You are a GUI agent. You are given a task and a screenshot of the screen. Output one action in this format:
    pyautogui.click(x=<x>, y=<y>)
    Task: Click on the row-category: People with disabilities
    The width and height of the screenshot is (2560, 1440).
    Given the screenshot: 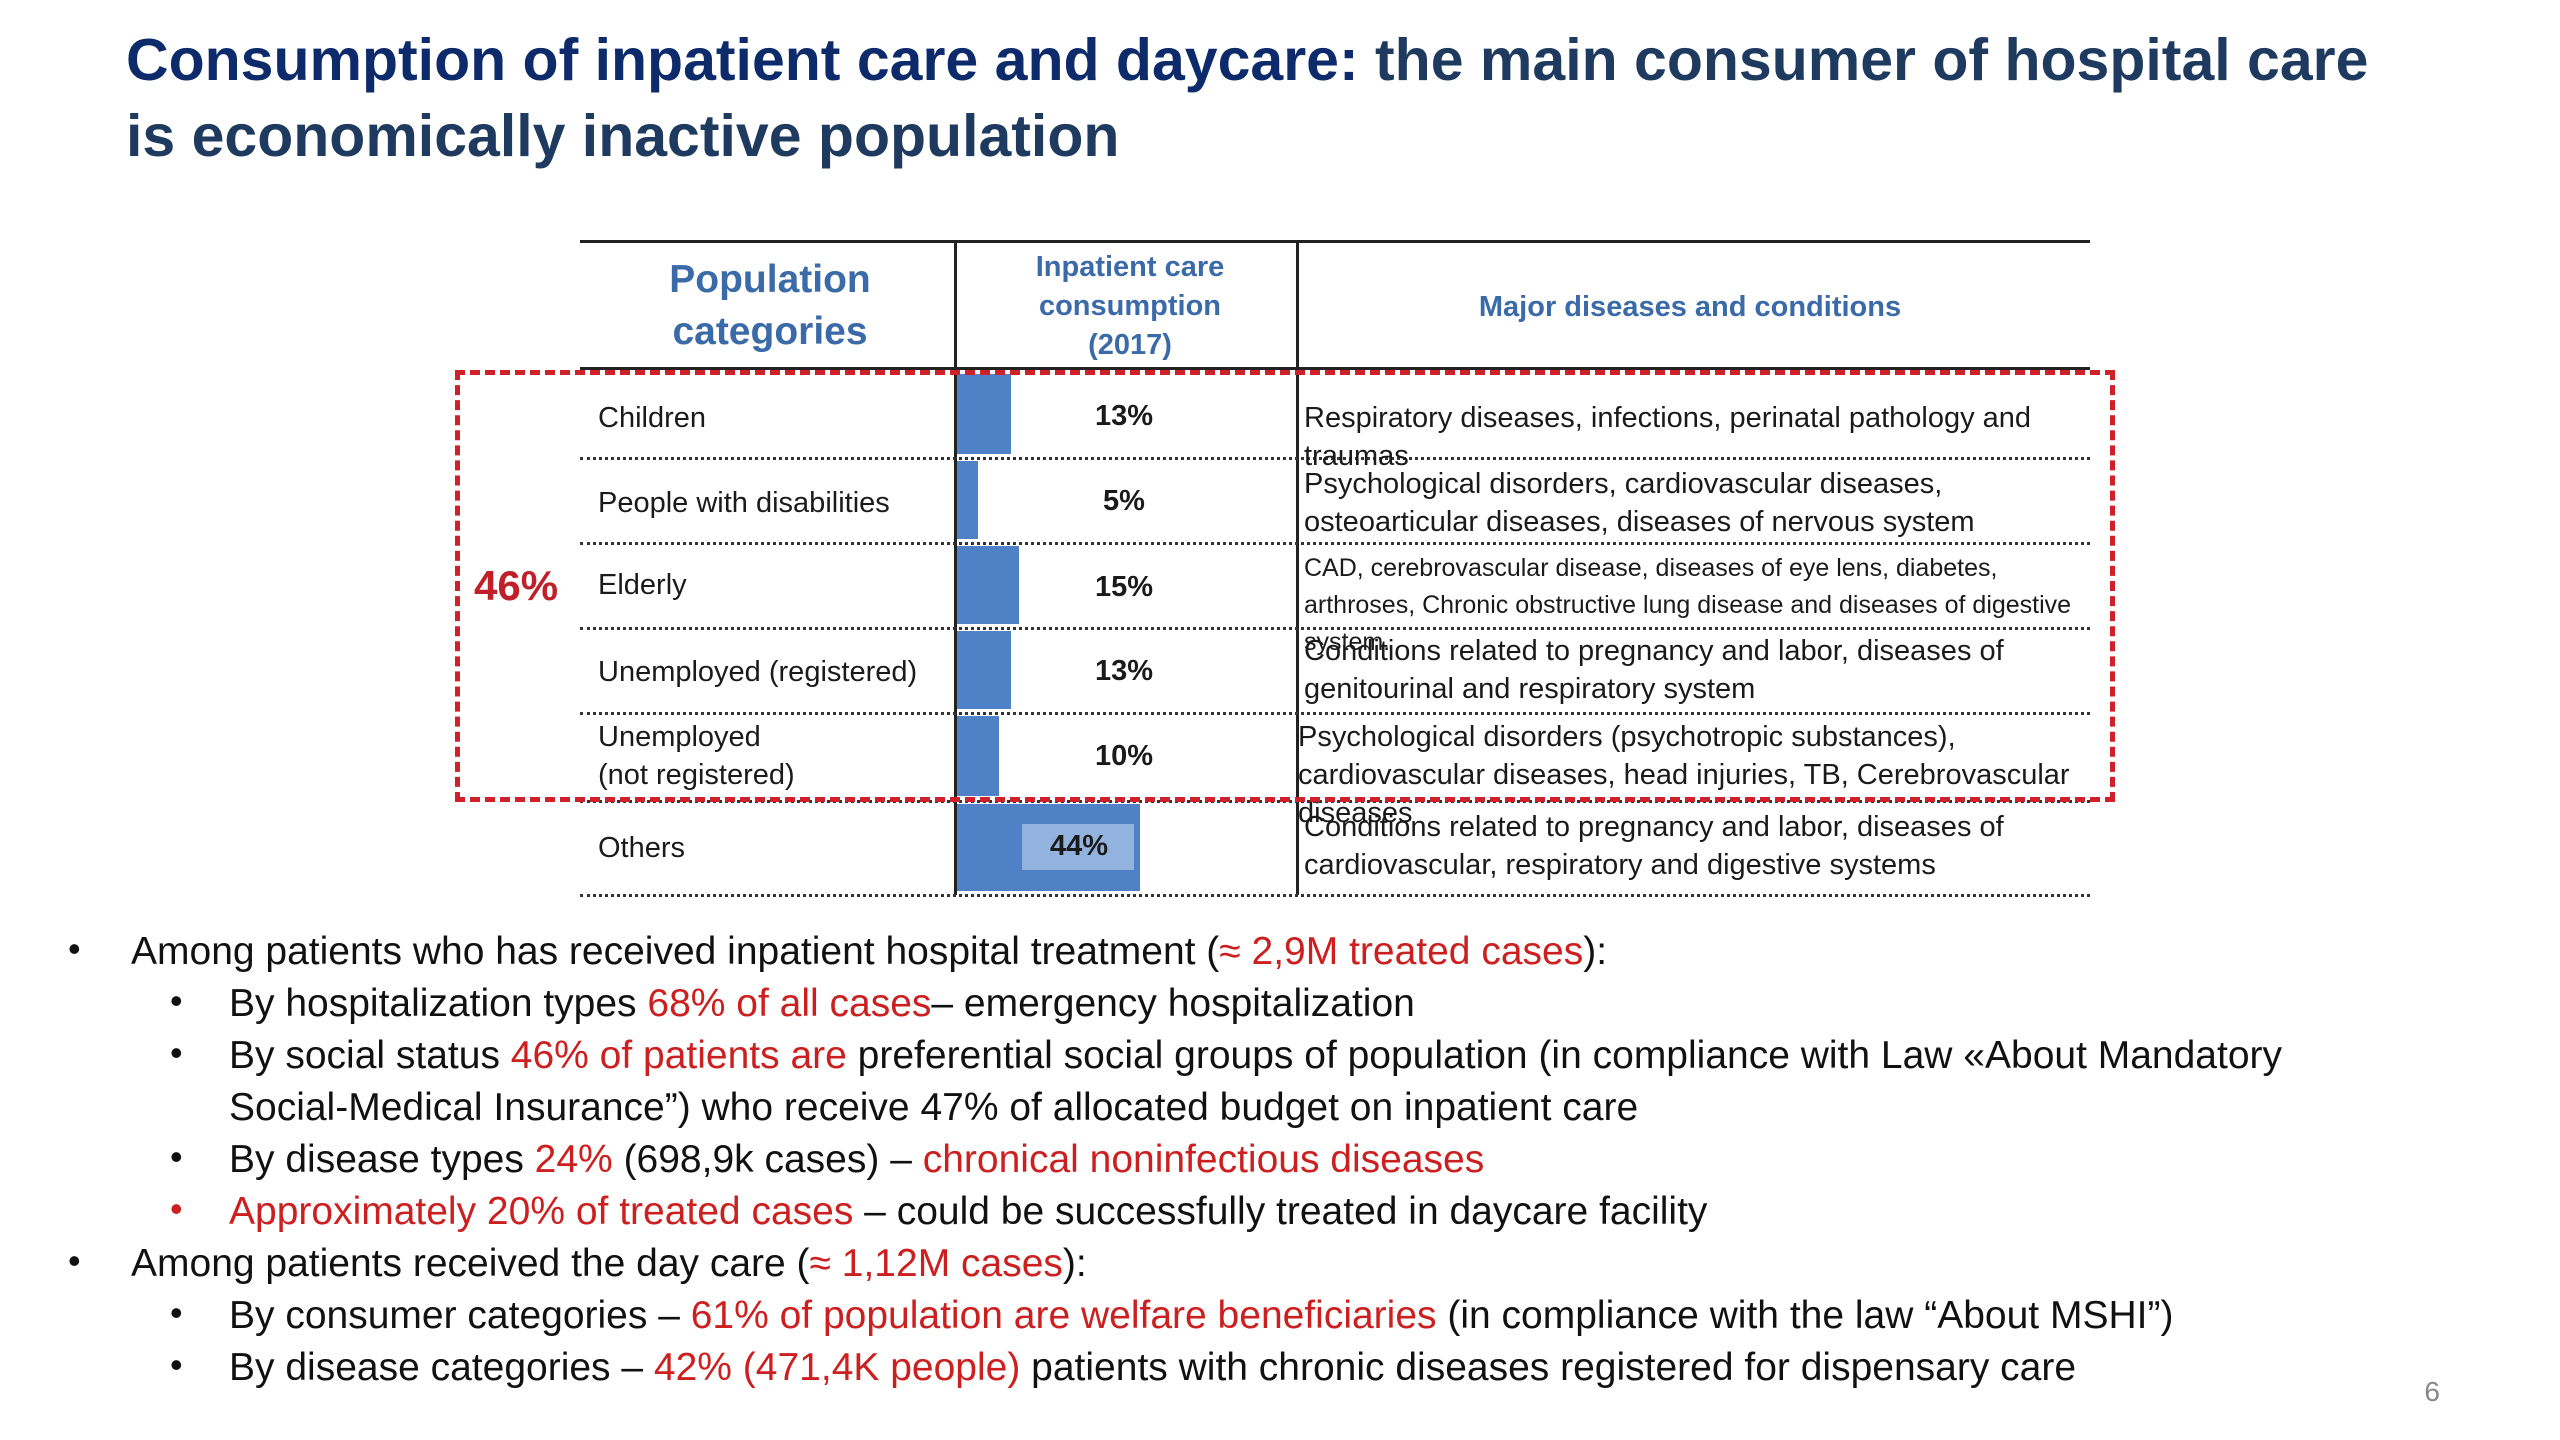 What is the action you would take?
    pyautogui.click(x=744, y=503)
    